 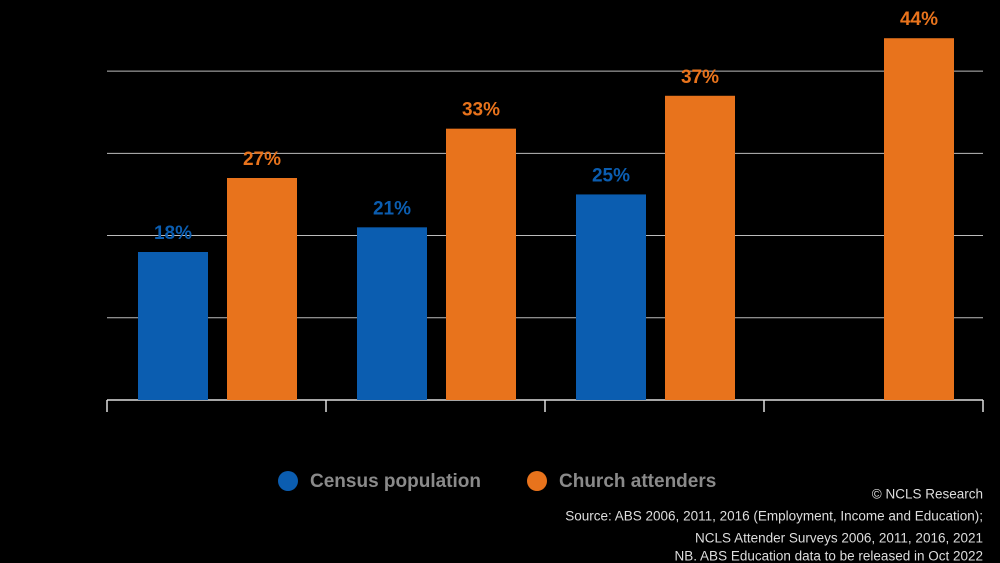 I want to click on value-label: 37%, so click(x=700, y=77).